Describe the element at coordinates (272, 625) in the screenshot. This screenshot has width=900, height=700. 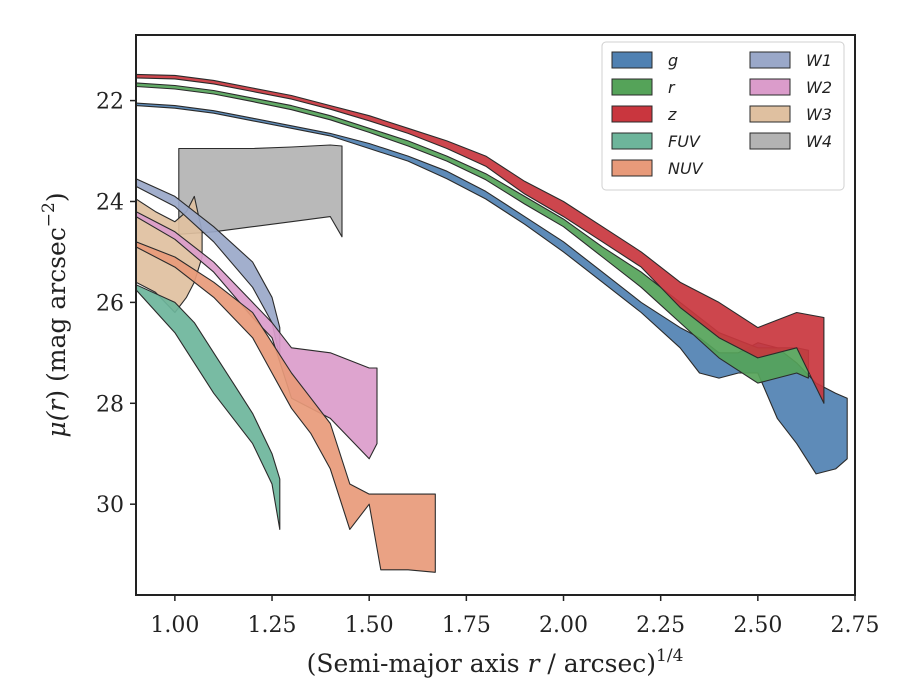
I see `x-tick-label: 1.25` at that location.